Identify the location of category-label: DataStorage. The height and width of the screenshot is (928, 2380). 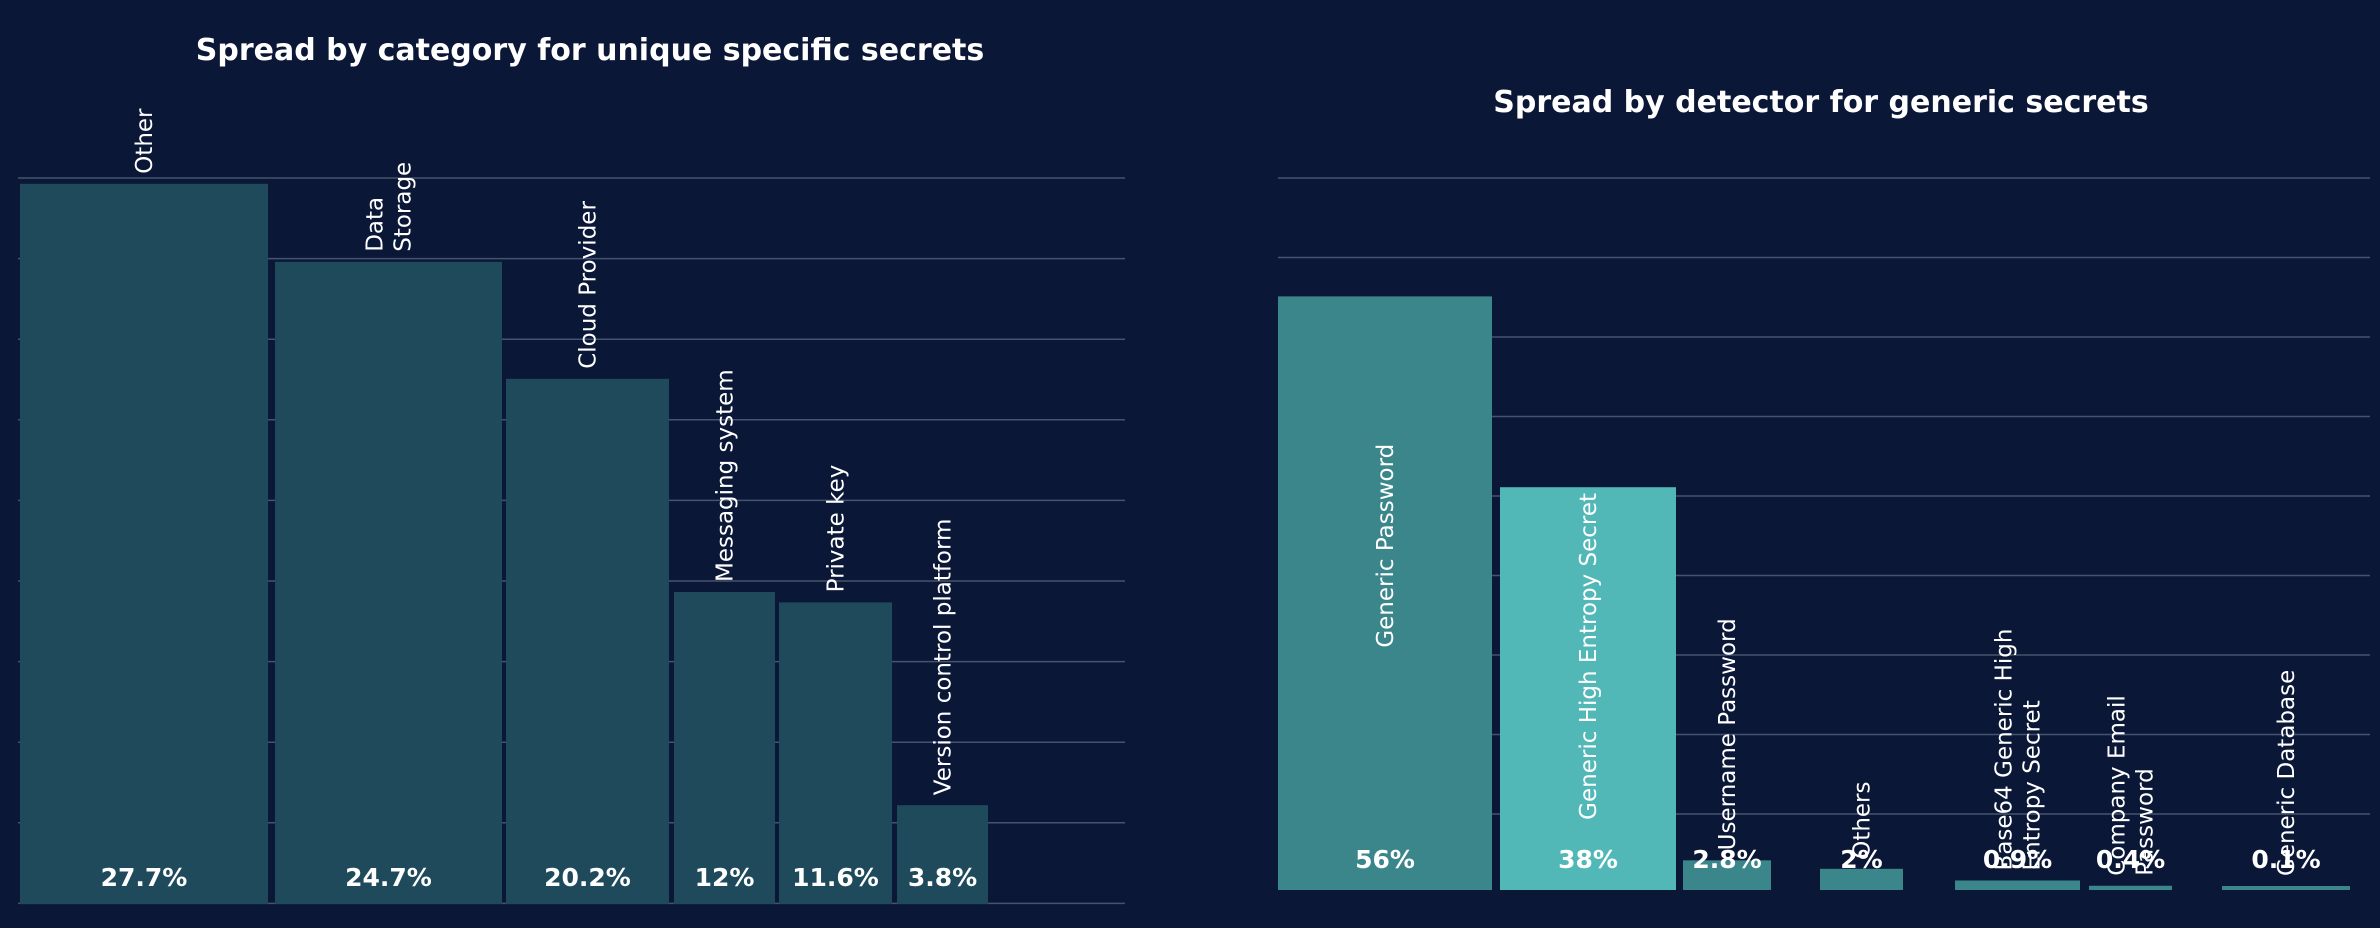
(390, 207).